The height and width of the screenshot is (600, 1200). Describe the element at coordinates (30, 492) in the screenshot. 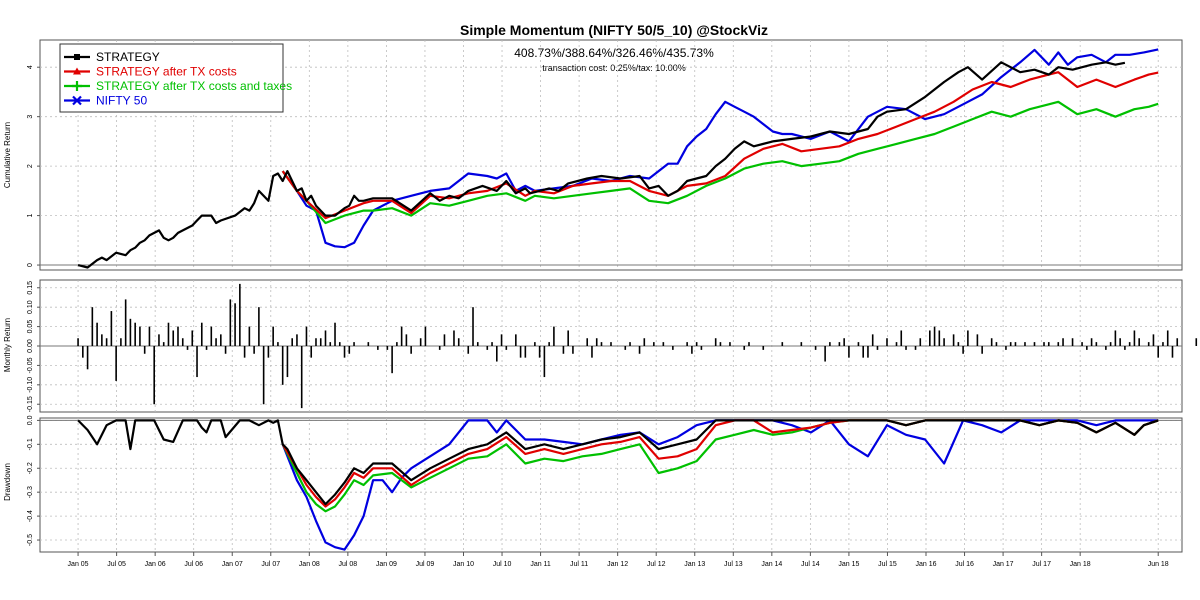

I see `y-tick-label: -0.3` at that location.